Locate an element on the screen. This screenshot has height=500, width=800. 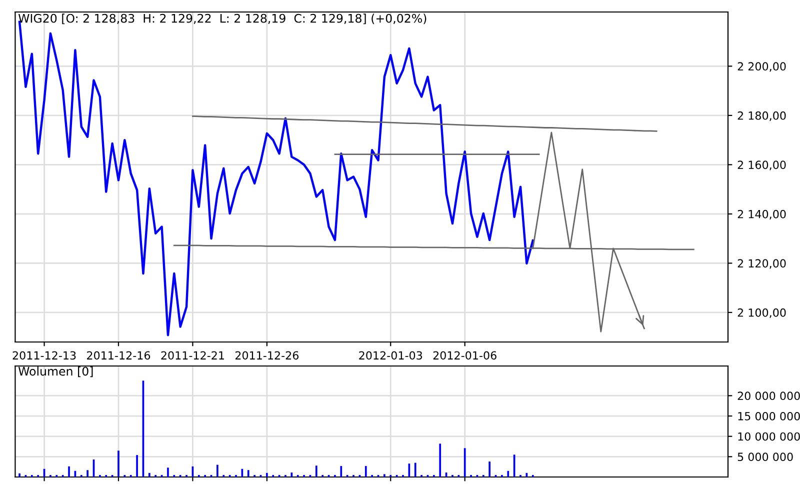
y-tick-label: 10 000 000 is located at coordinates (769, 436).